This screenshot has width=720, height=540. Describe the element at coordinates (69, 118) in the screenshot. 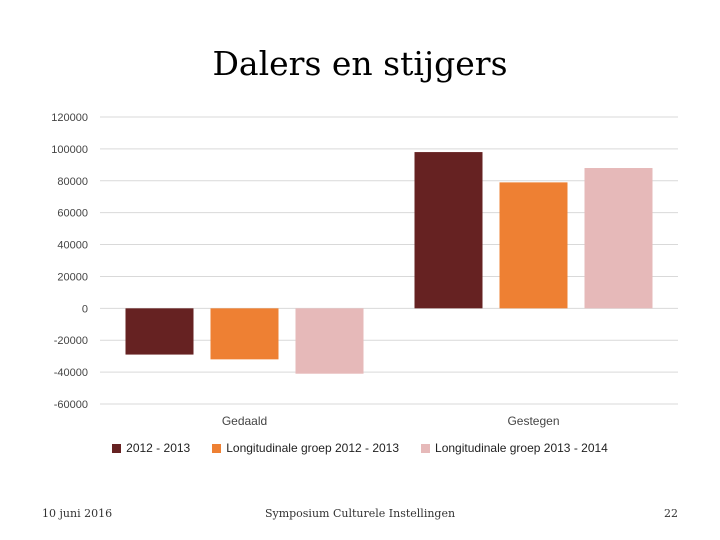

I see `y-tick-label: 120000` at that location.